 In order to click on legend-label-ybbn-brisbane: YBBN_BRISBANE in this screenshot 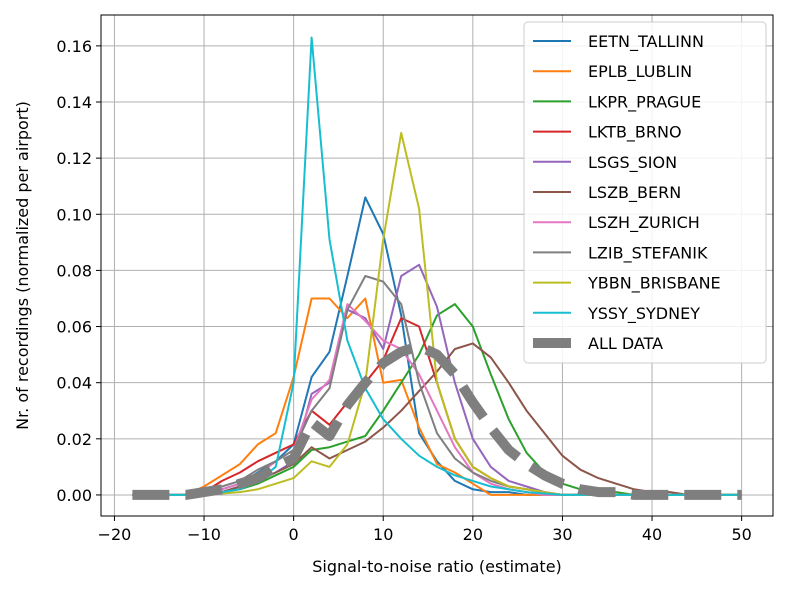, I will do `click(654, 284)`.